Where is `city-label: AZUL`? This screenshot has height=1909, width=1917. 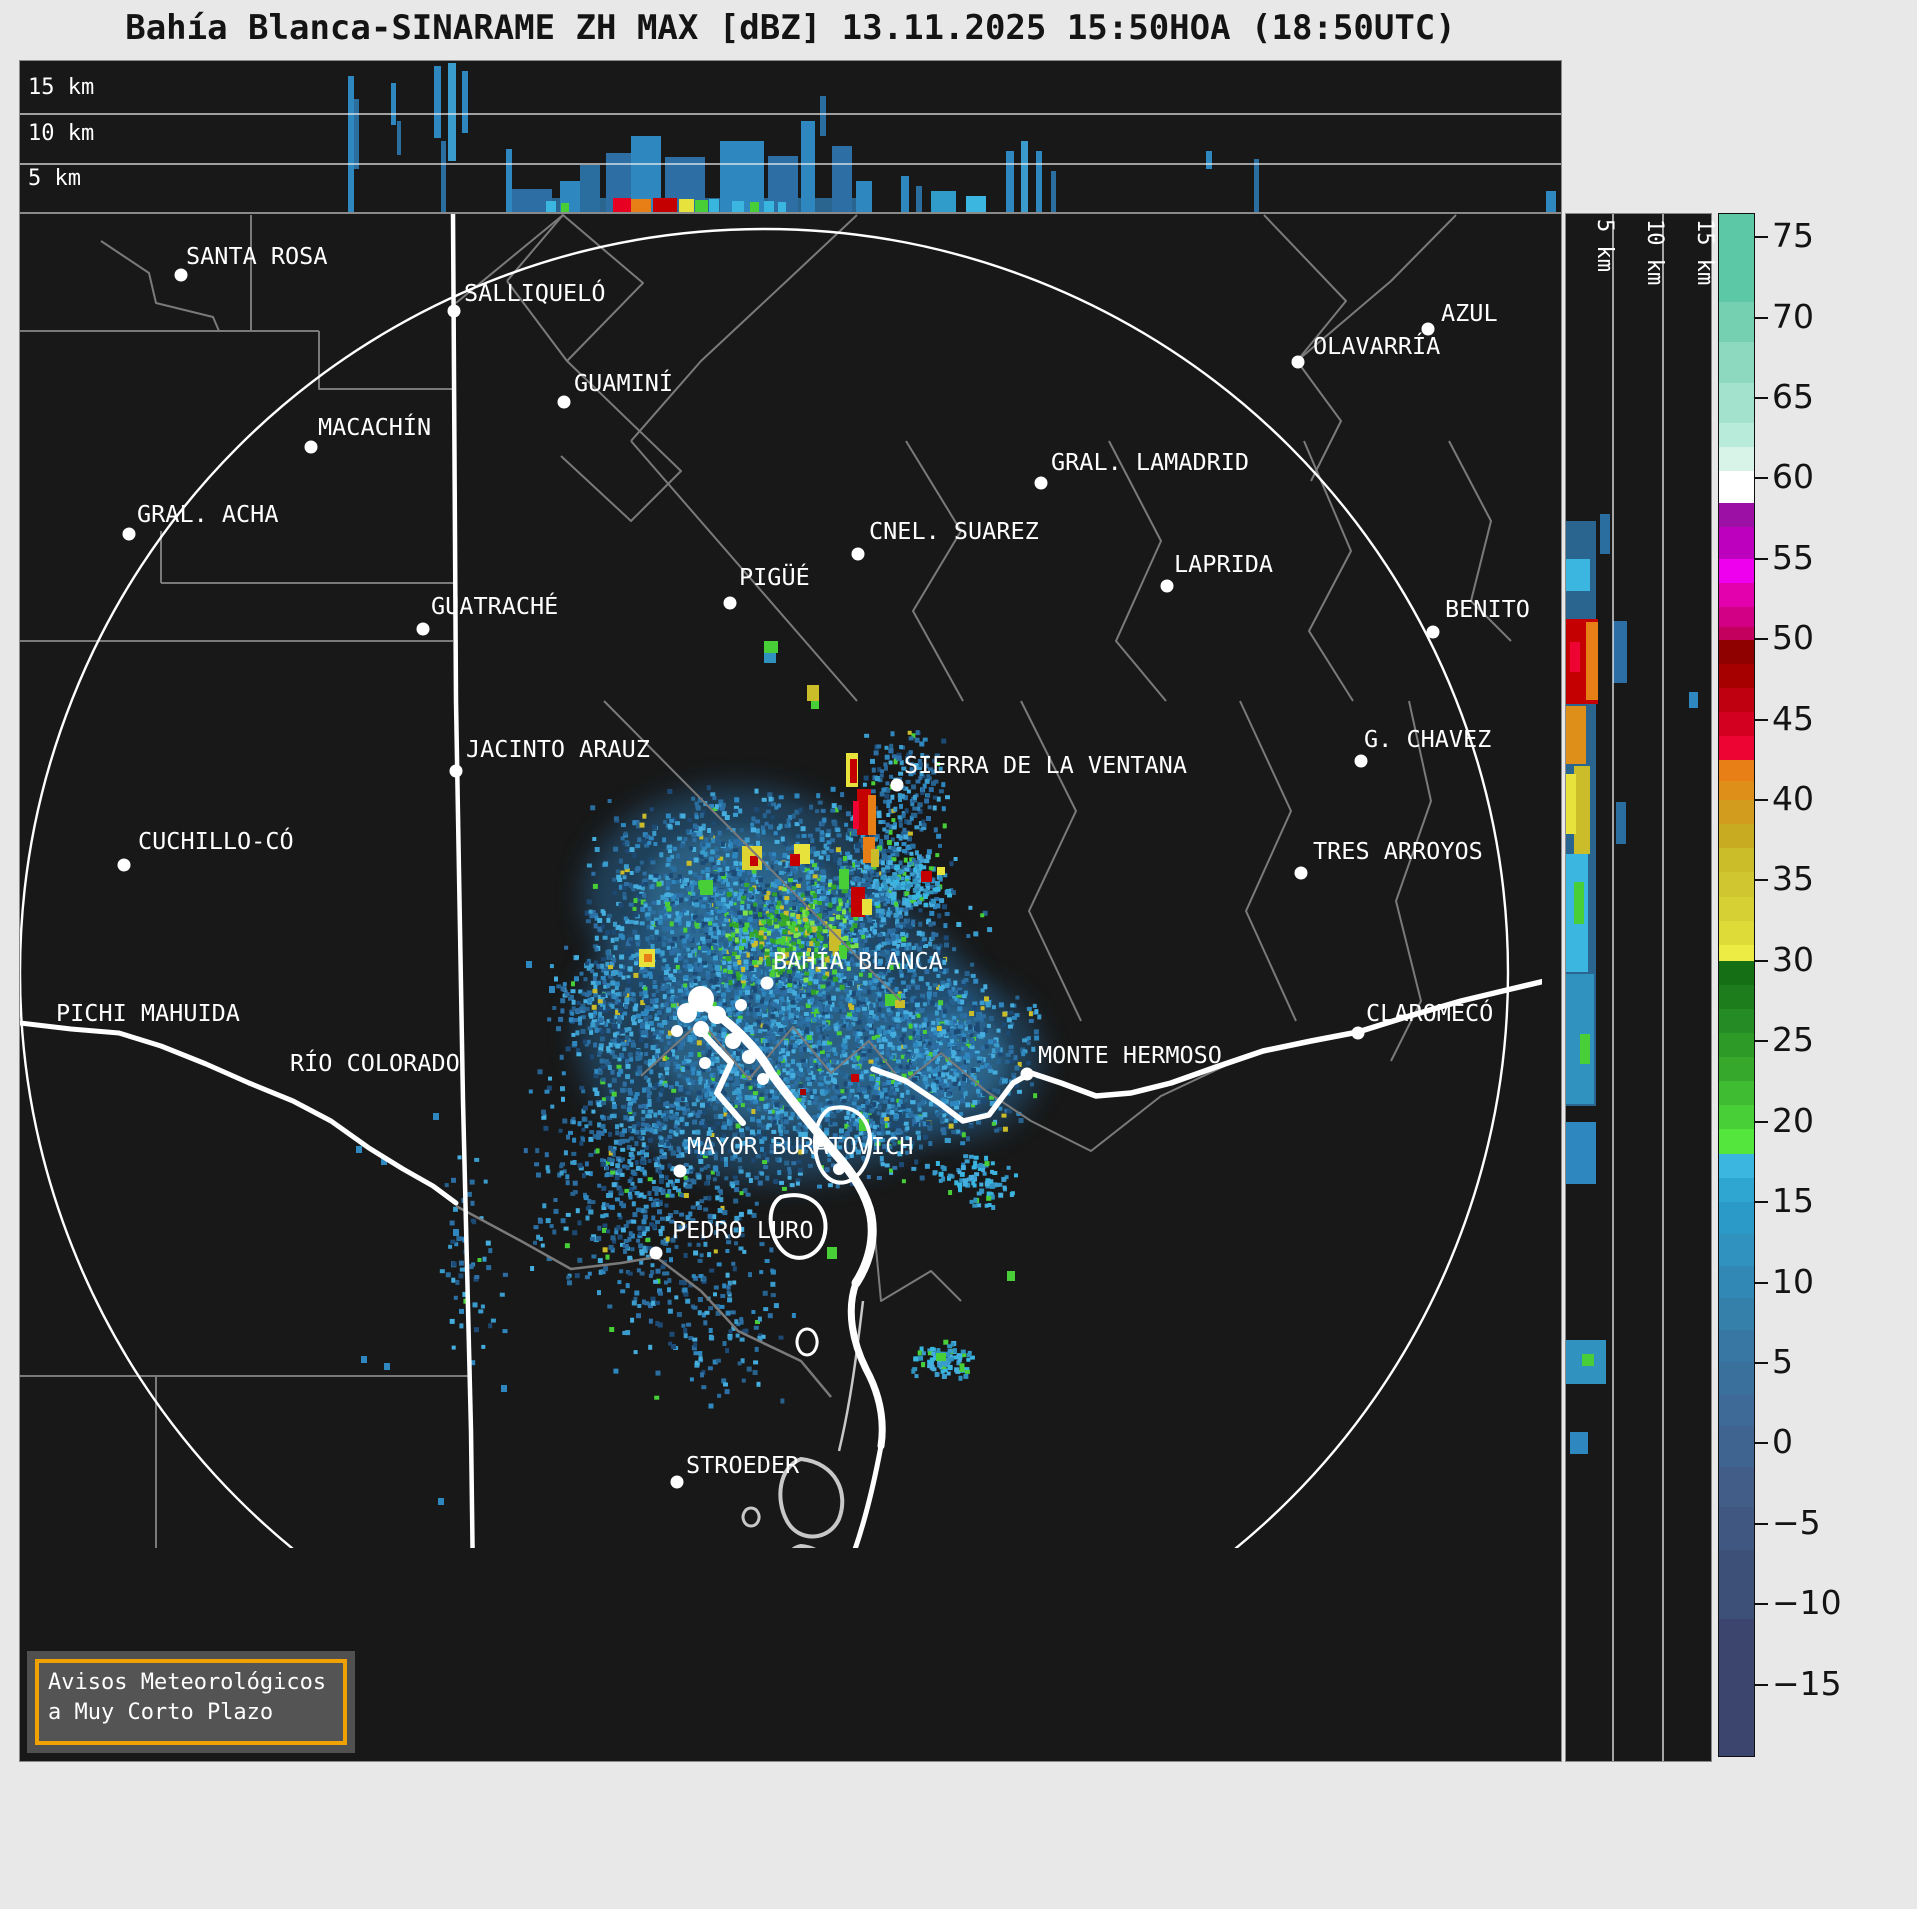 city-label: AZUL is located at coordinates (1469, 313).